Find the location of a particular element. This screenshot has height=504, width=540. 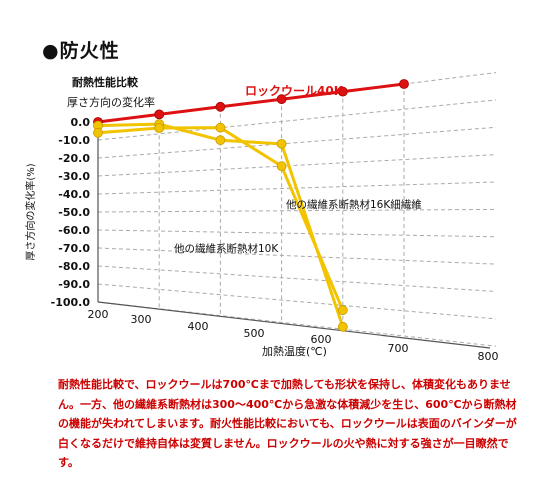

chart-title: 耐熱性能比較 is located at coordinates (105, 82).